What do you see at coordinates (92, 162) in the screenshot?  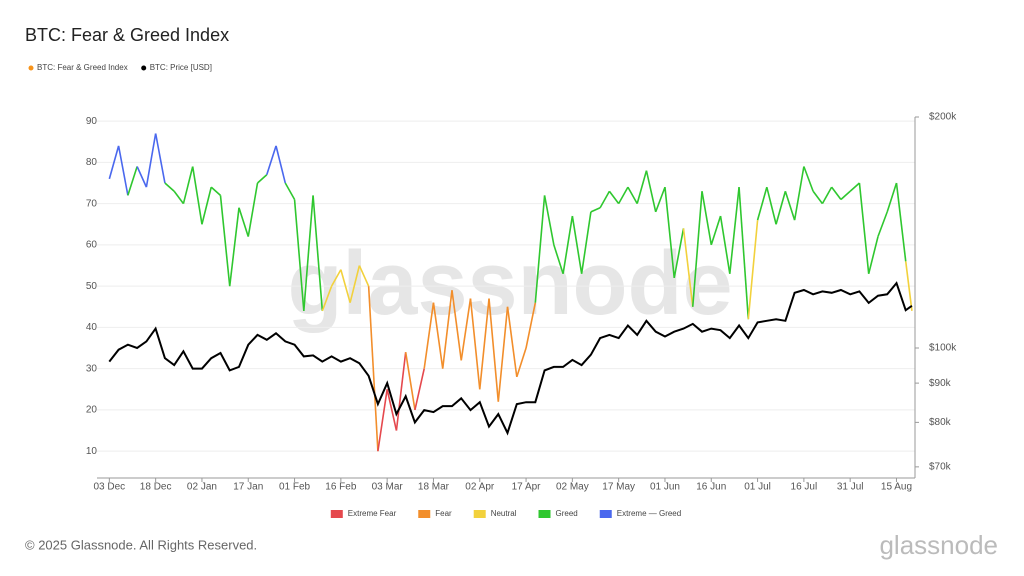 I see `y-tick-label: 80` at bounding box center [92, 162].